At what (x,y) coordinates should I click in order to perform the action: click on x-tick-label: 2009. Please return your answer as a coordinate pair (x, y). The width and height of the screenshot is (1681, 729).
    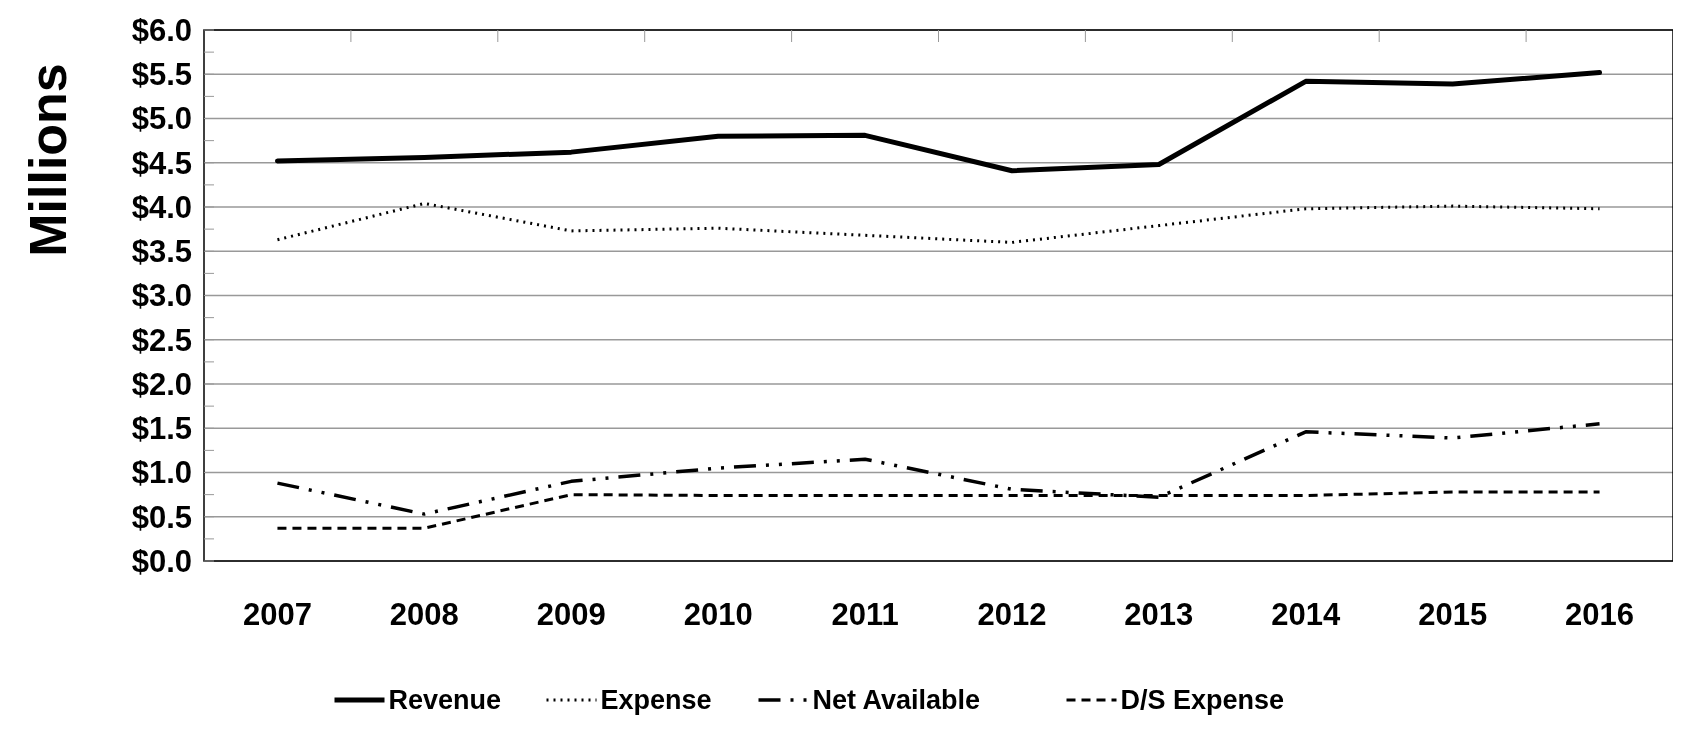
    Looking at the image, I should click on (571, 614).